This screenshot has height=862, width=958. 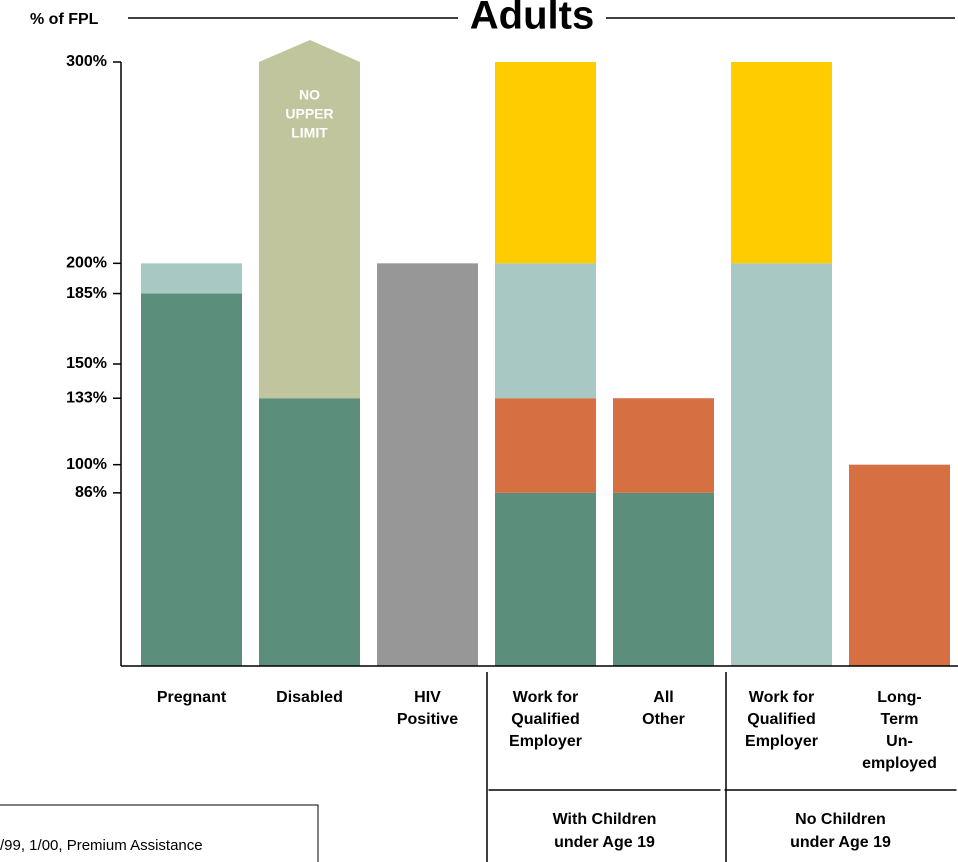 What do you see at coordinates (159, 833) in the screenshot?
I see `footnote-box` at bounding box center [159, 833].